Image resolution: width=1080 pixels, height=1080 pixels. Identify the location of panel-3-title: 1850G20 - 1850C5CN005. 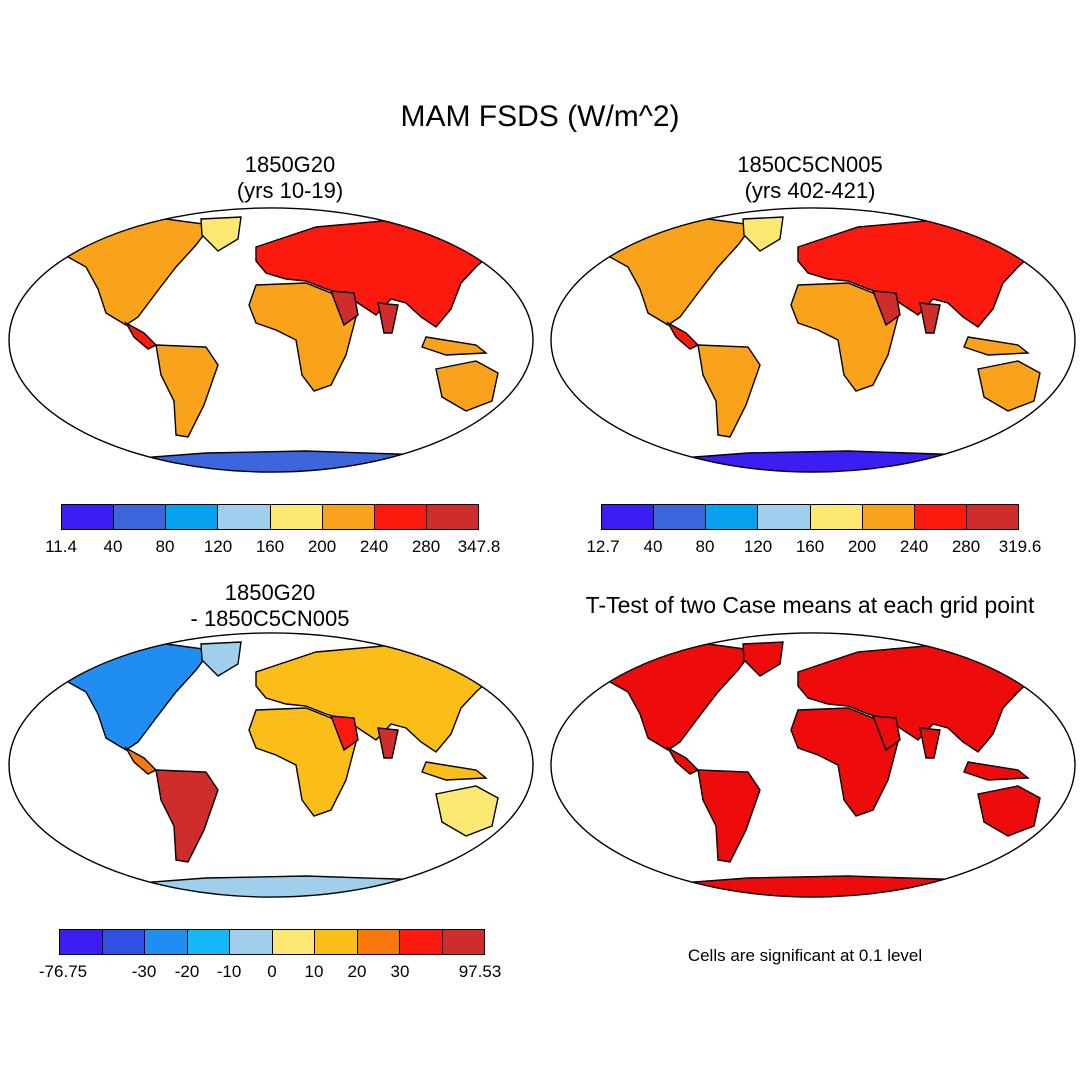
(270, 606).